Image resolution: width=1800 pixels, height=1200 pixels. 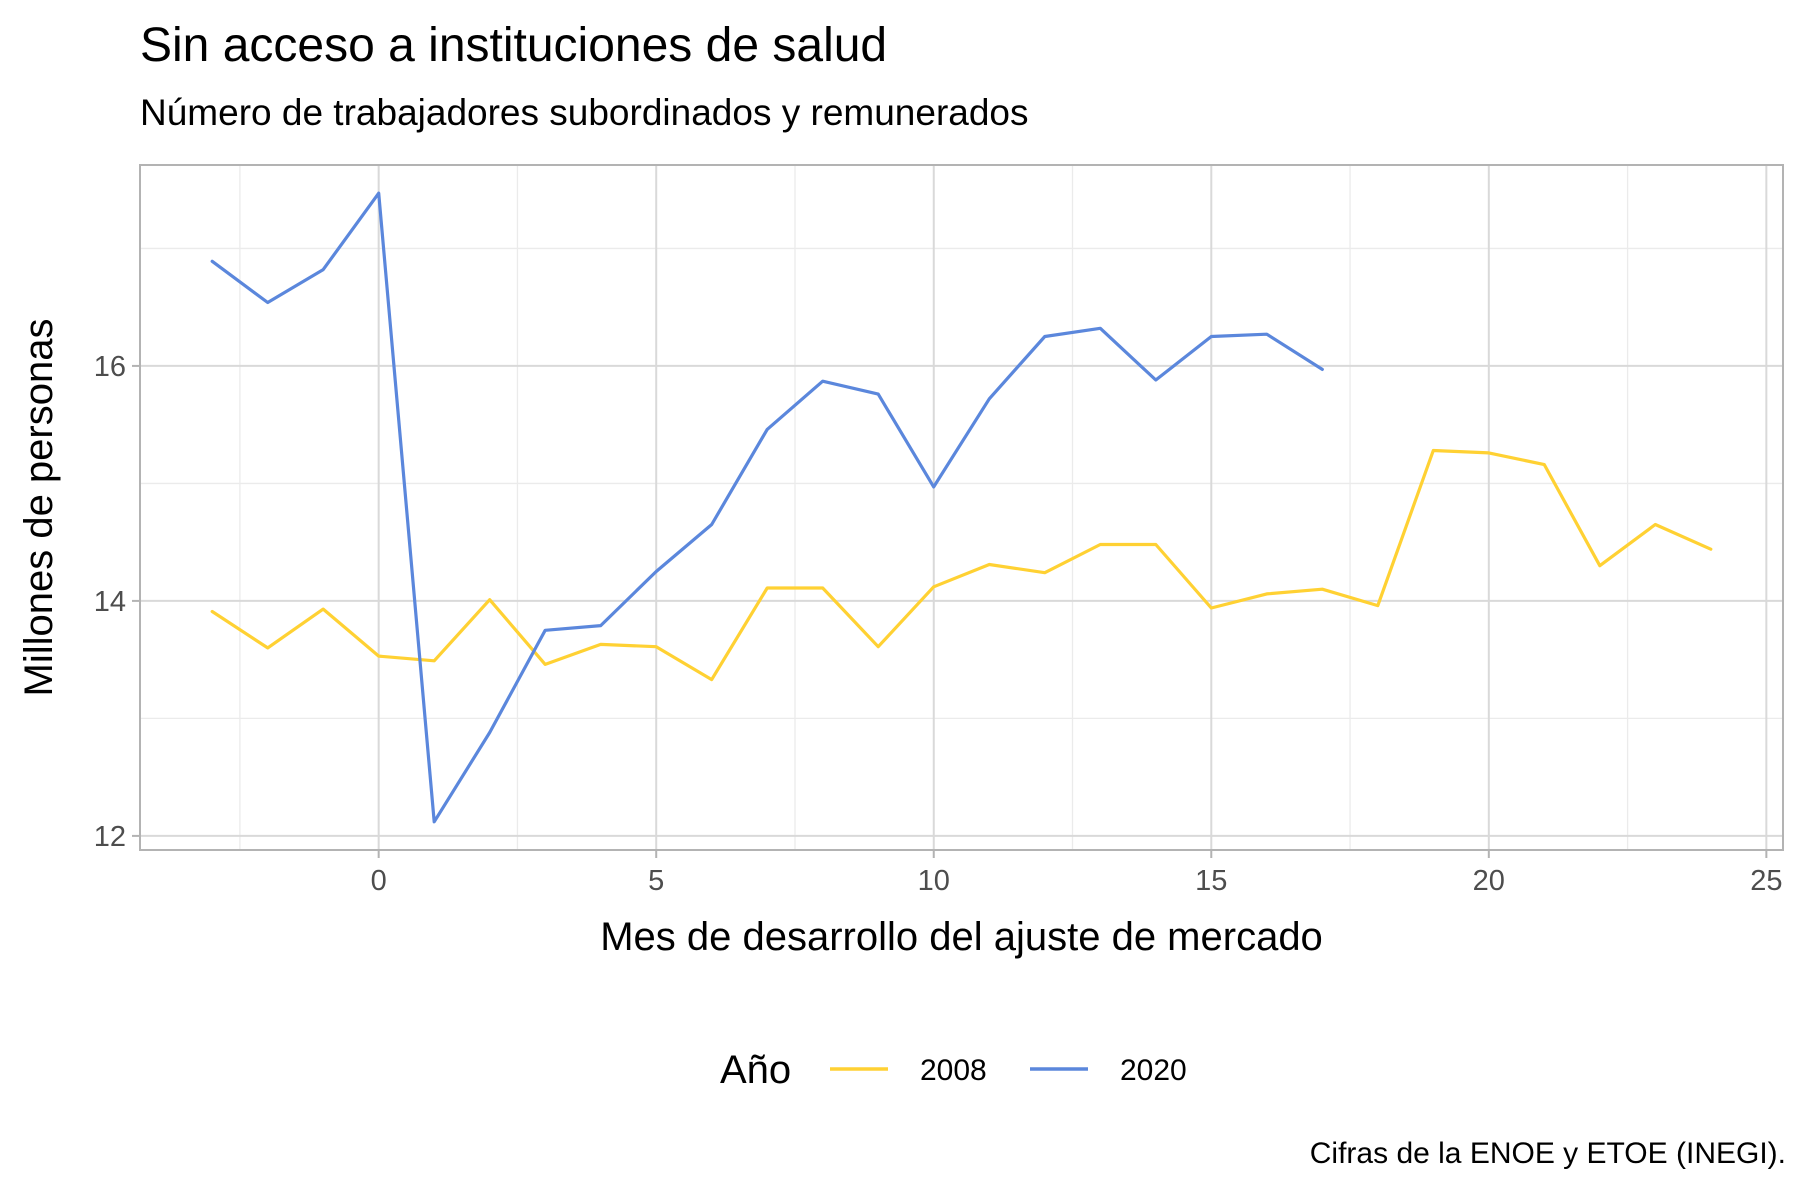 I want to click on x-axis-ticks: 0 5 10 15 20 25, so click(x=1076, y=873).